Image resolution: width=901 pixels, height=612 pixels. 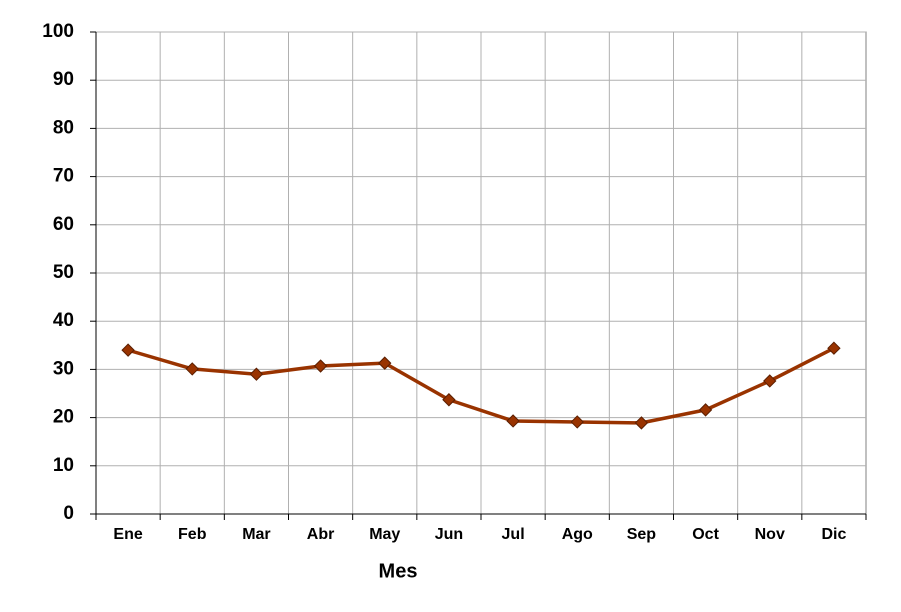 What do you see at coordinates (577, 534) in the screenshot?
I see `x-tick-label: Ago` at bounding box center [577, 534].